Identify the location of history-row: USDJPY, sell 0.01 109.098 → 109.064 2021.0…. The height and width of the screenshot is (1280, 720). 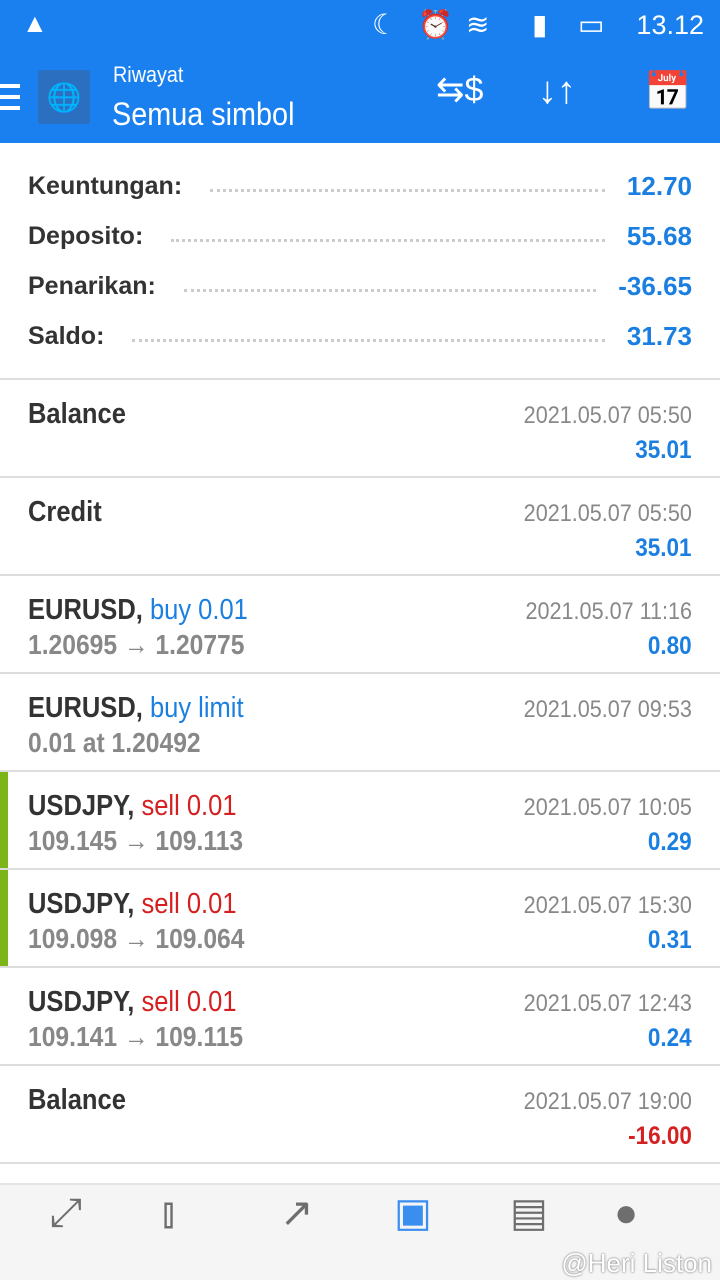
(360, 919).